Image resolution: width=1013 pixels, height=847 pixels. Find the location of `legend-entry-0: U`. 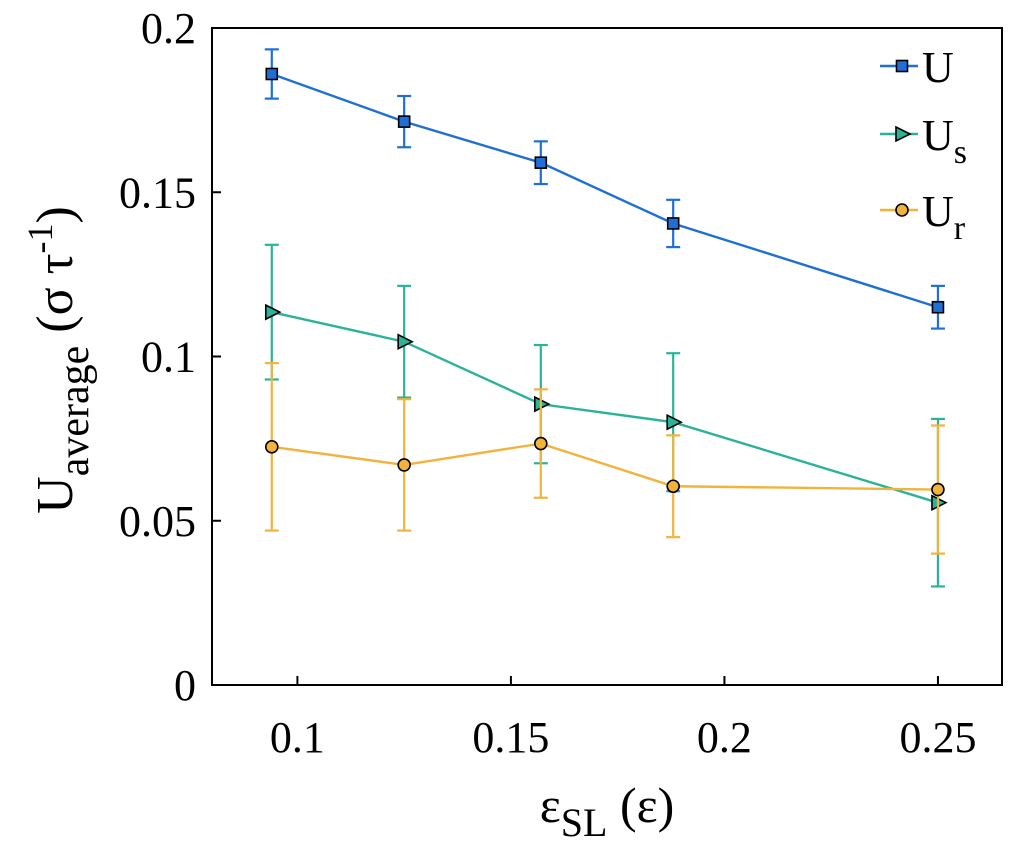

legend-entry-0: U is located at coordinates (917, 67).